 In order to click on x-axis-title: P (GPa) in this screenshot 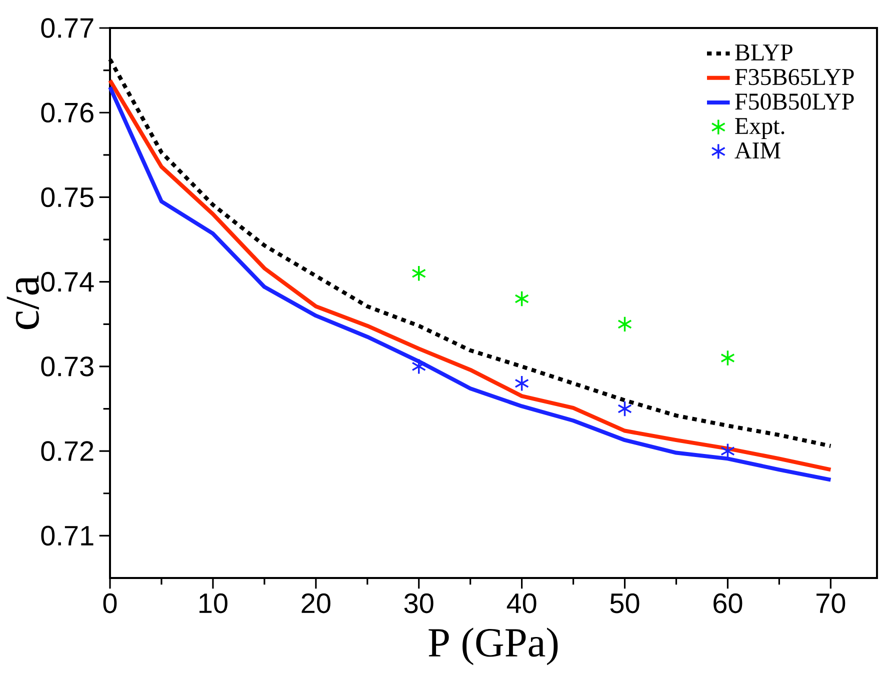, I will do `click(493, 647)`.